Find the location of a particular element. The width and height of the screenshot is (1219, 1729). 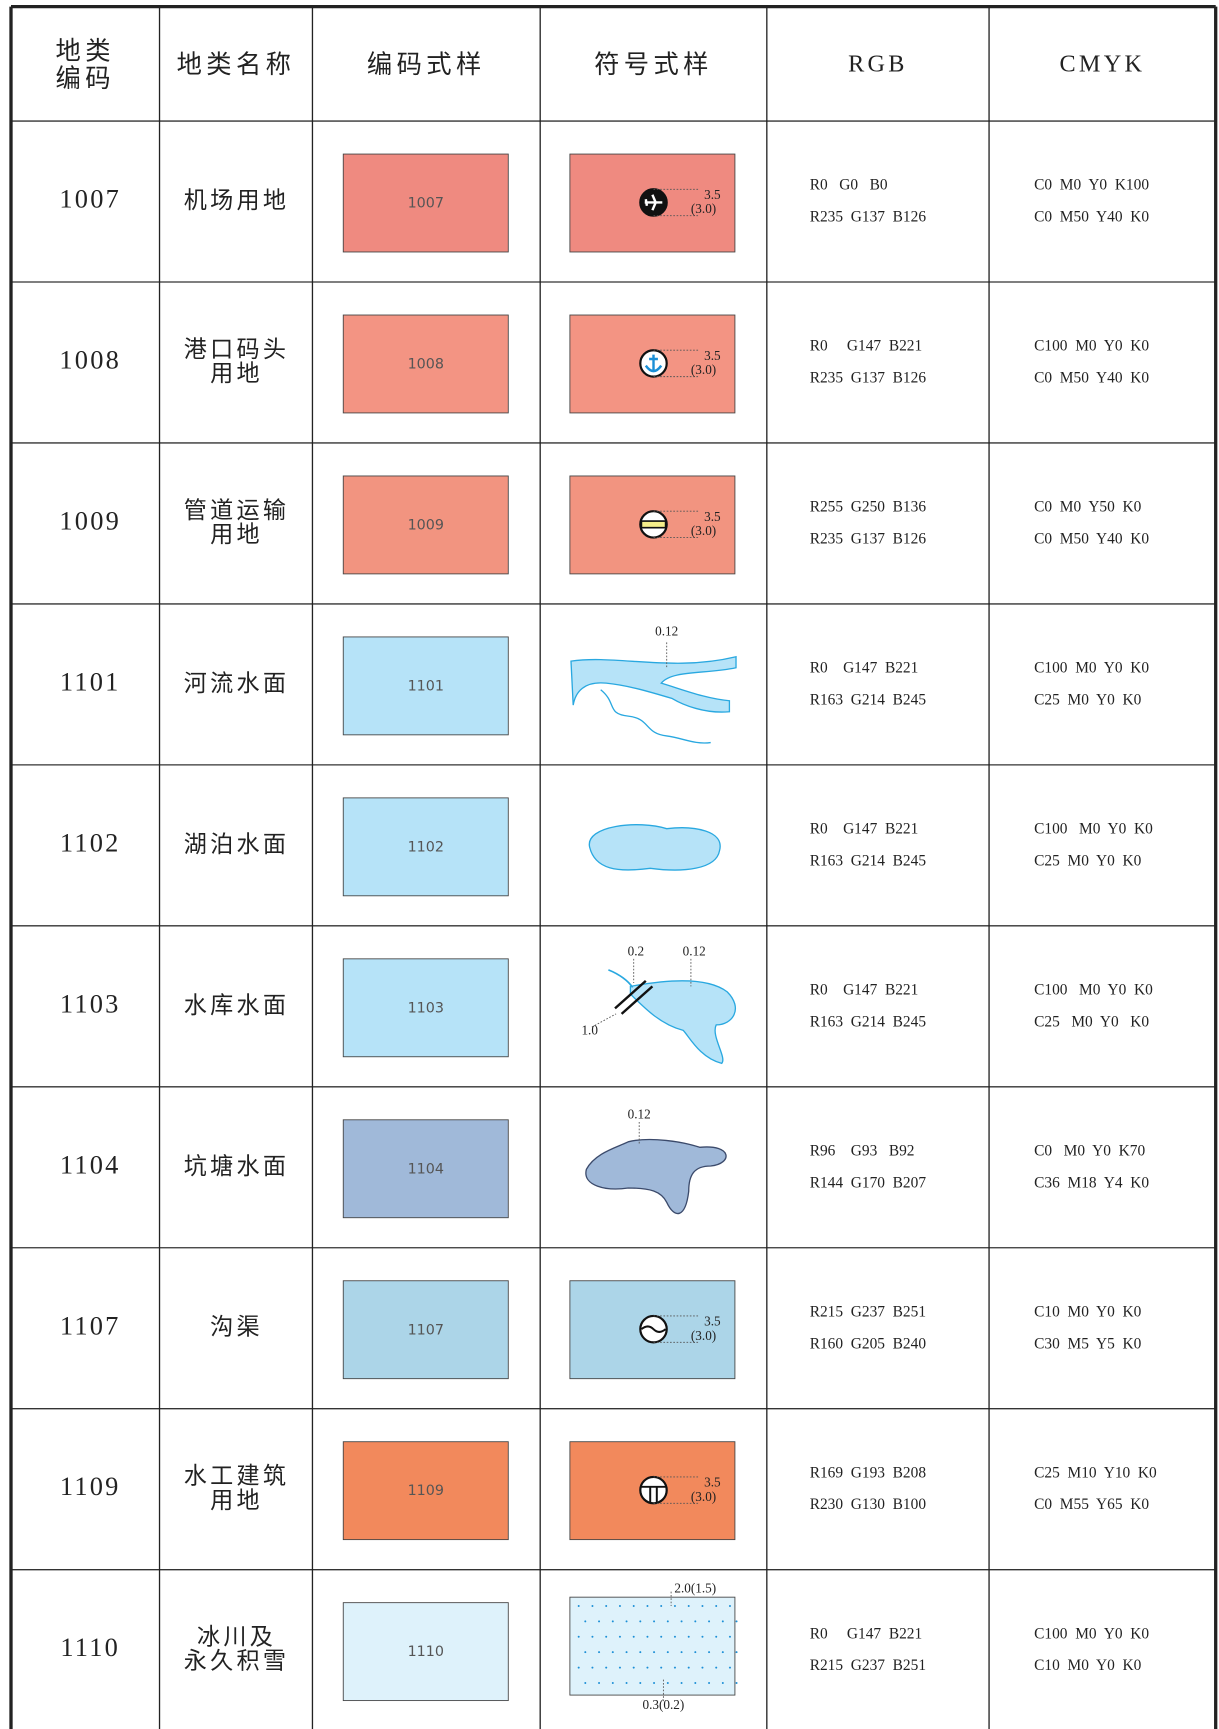

cmyk-value: C0 M0 Y50 K0 is located at coordinates (1087, 507).